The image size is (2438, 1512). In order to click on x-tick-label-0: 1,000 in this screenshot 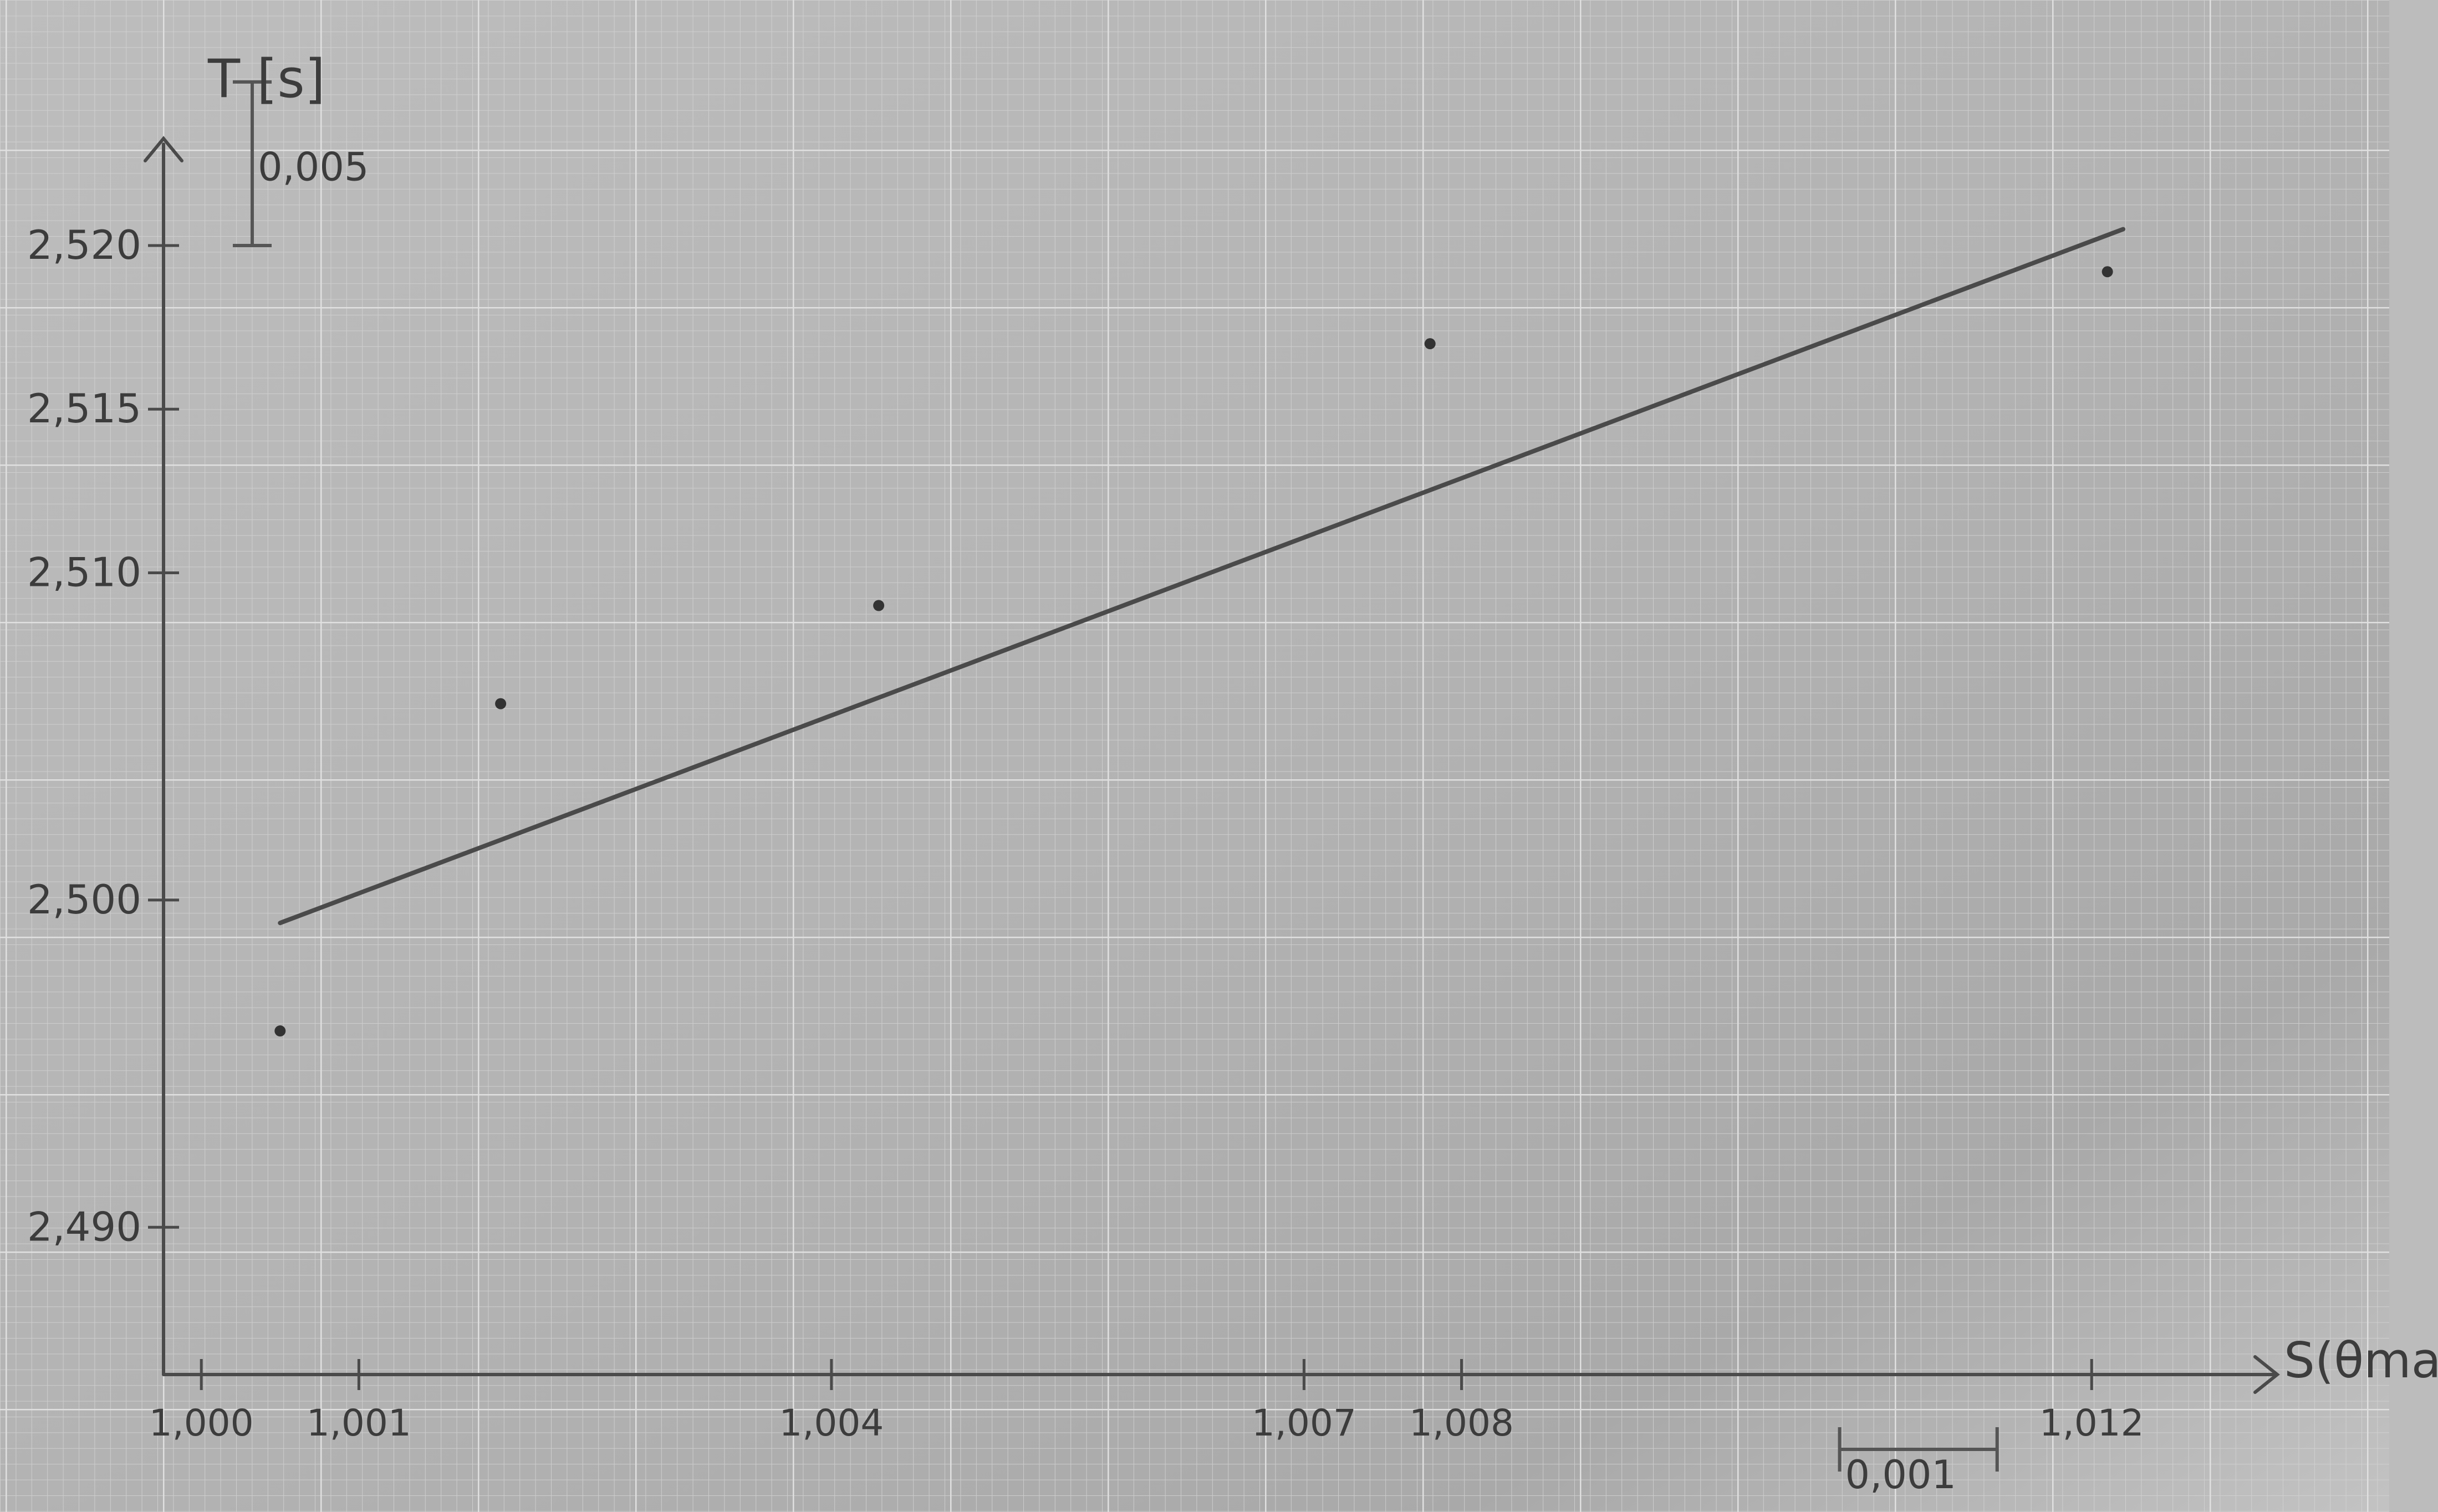, I will do `click(201, 1423)`.